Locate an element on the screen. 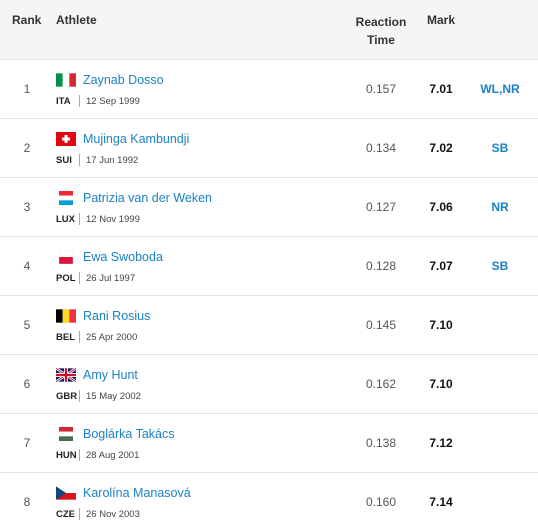 The image size is (538, 531). rank-value: 2 is located at coordinates (27, 148).